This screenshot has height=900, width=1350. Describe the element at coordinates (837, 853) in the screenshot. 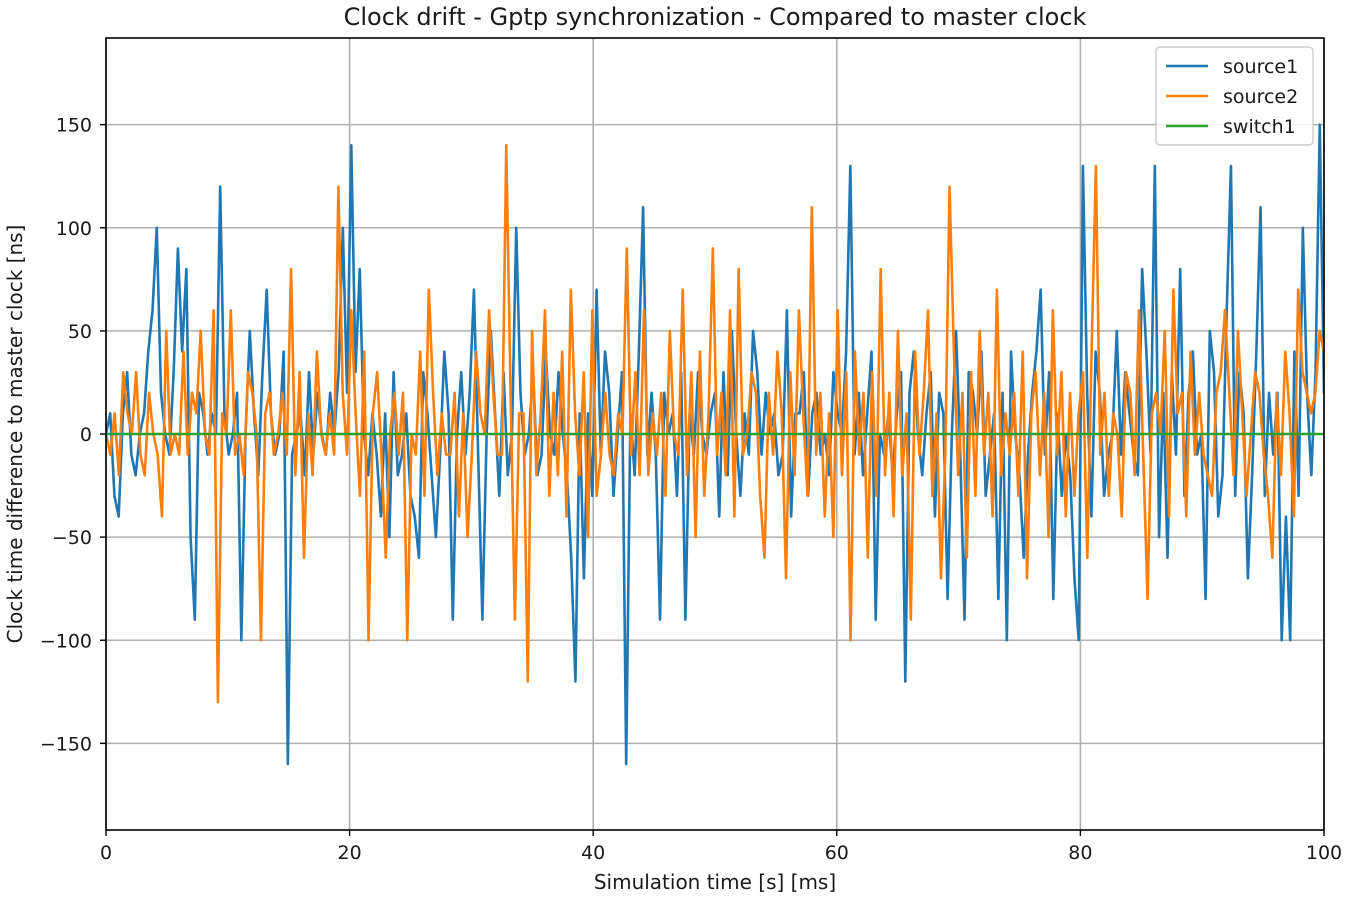

I see `x-tick-label: 60` at that location.